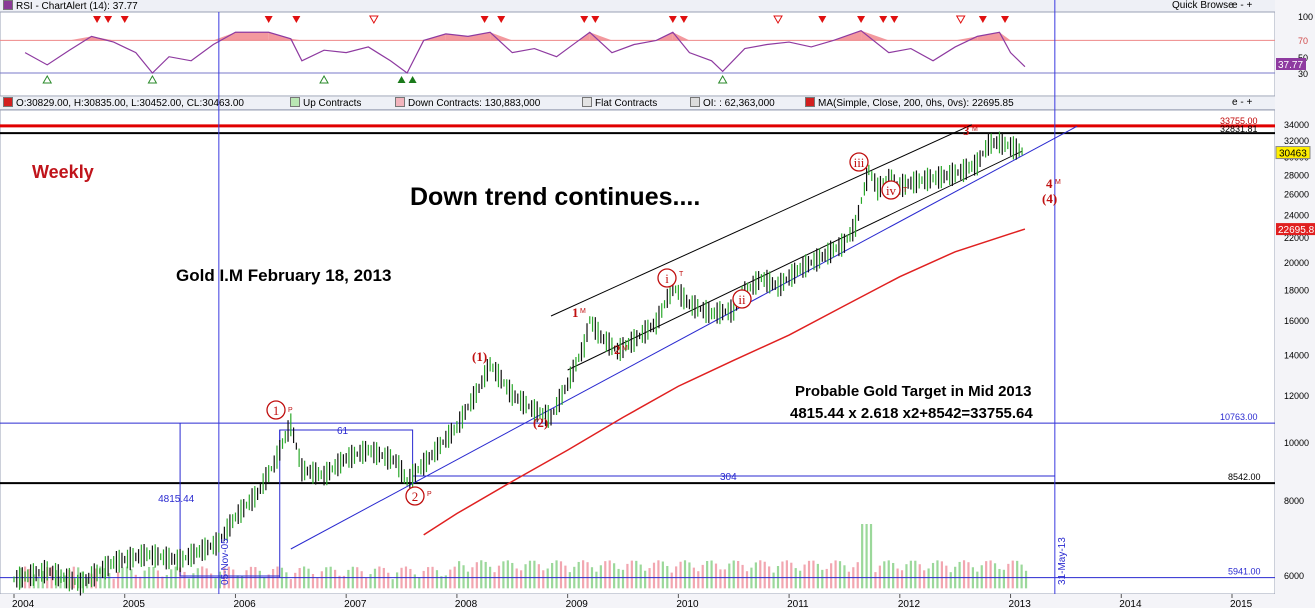  I want to click on wave-iii-label-circle, so click(859, 162).